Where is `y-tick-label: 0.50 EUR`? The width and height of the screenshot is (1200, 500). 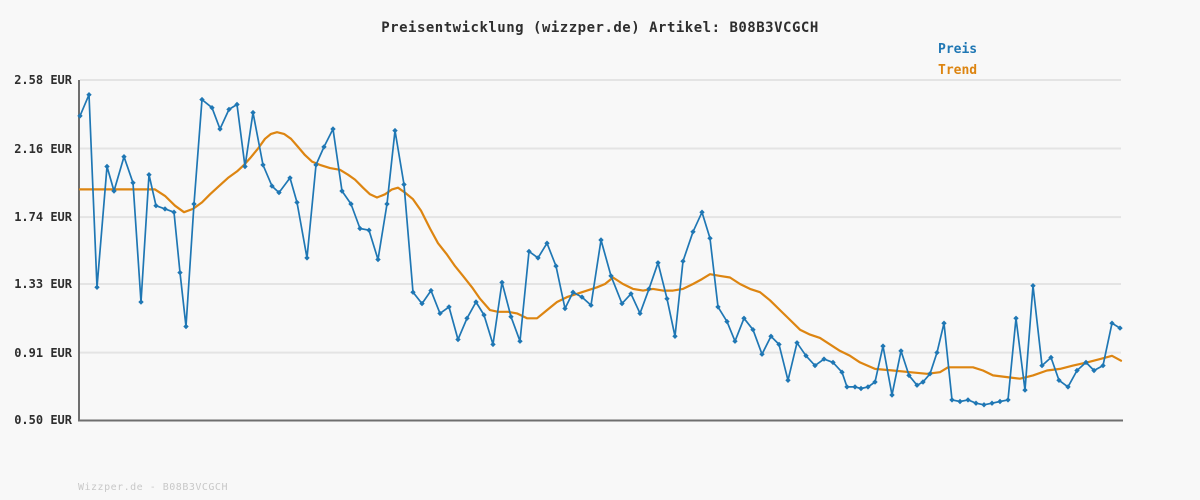 y-tick-label: 0.50 EUR is located at coordinates (43, 419).